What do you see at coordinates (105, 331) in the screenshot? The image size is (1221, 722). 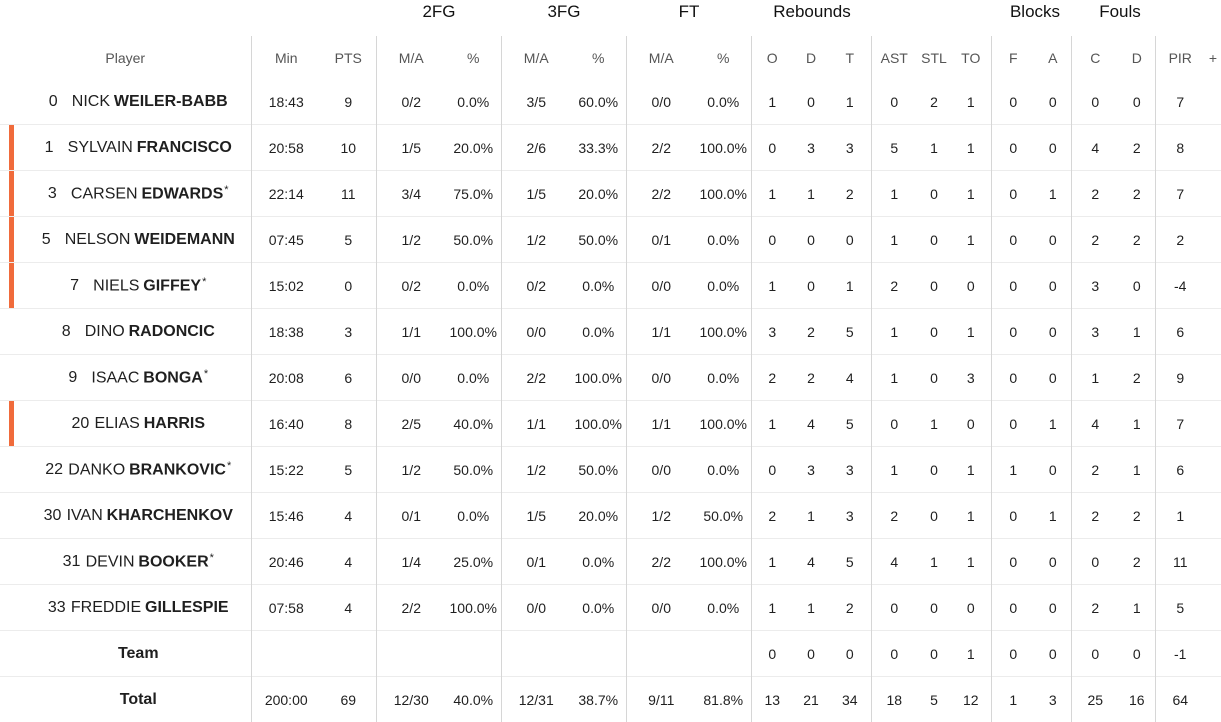 I see `player-first-name: DINO` at bounding box center [105, 331].